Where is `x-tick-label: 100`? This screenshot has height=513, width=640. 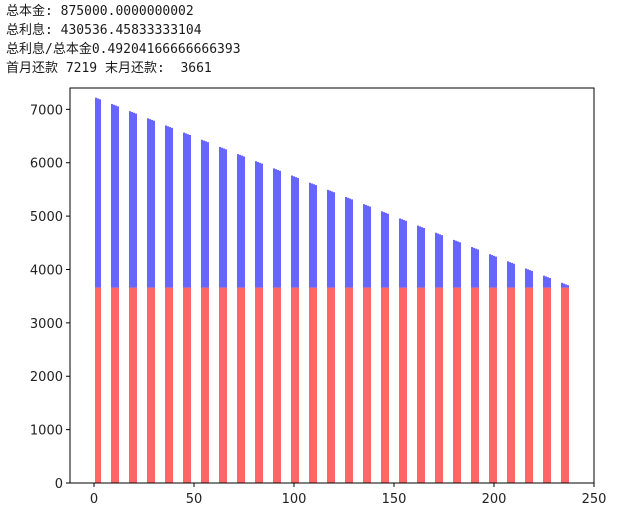
x-tick-label: 100 is located at coordinates (294, 499).